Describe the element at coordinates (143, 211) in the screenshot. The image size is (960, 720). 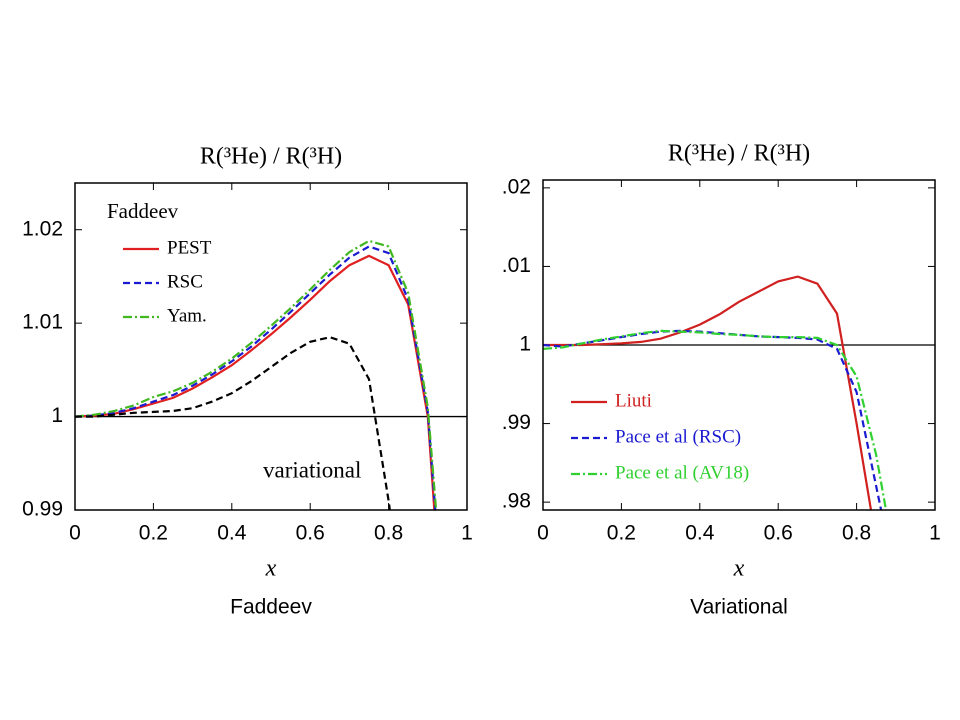
I see `legend-title: Faddeev` at that location.